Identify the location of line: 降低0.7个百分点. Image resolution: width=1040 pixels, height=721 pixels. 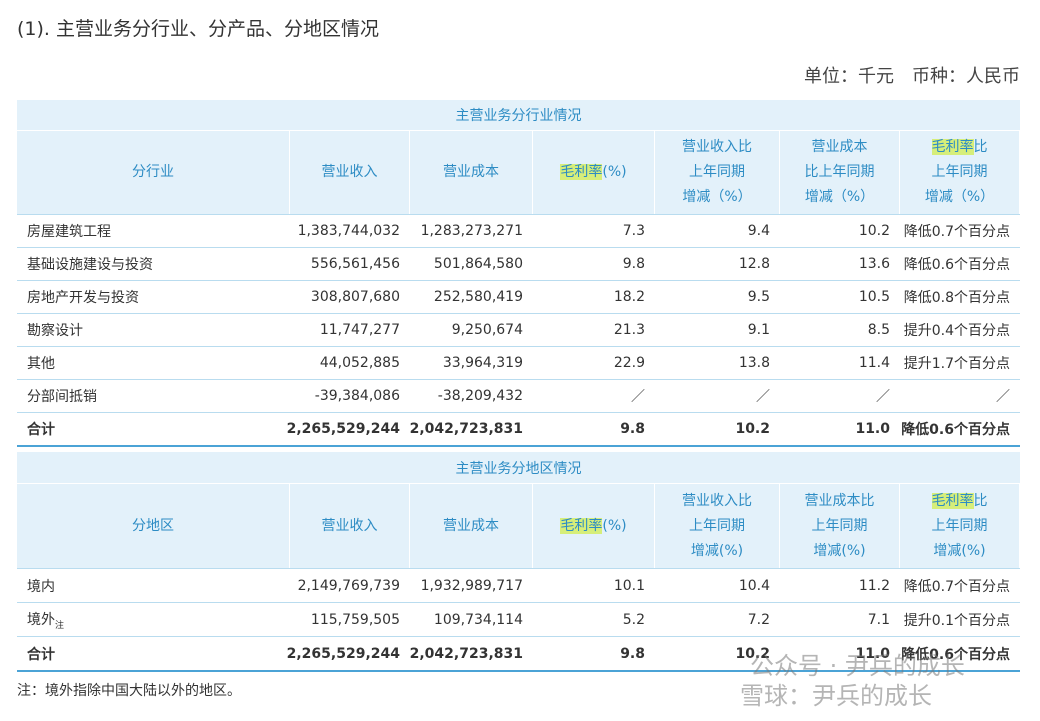
(957, 231).